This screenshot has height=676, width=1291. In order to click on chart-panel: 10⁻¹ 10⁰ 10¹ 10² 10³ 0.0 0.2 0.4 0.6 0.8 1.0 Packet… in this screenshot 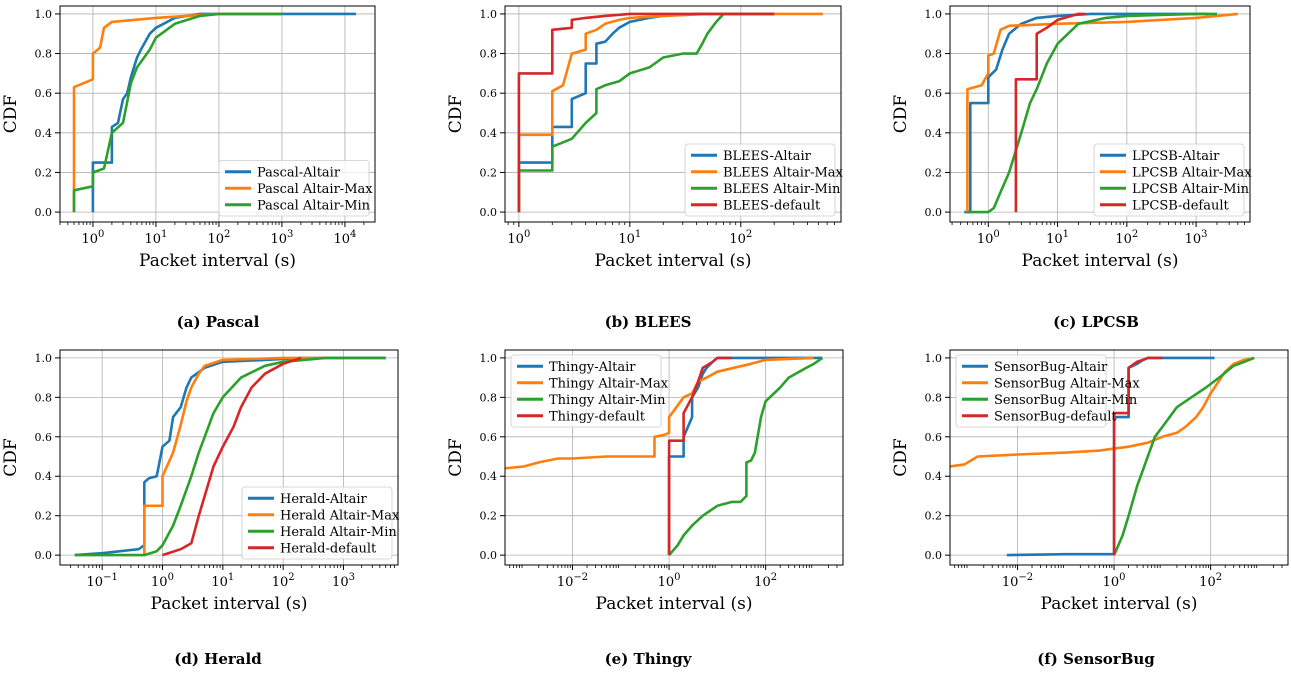, I will do `click(200, 508)`.